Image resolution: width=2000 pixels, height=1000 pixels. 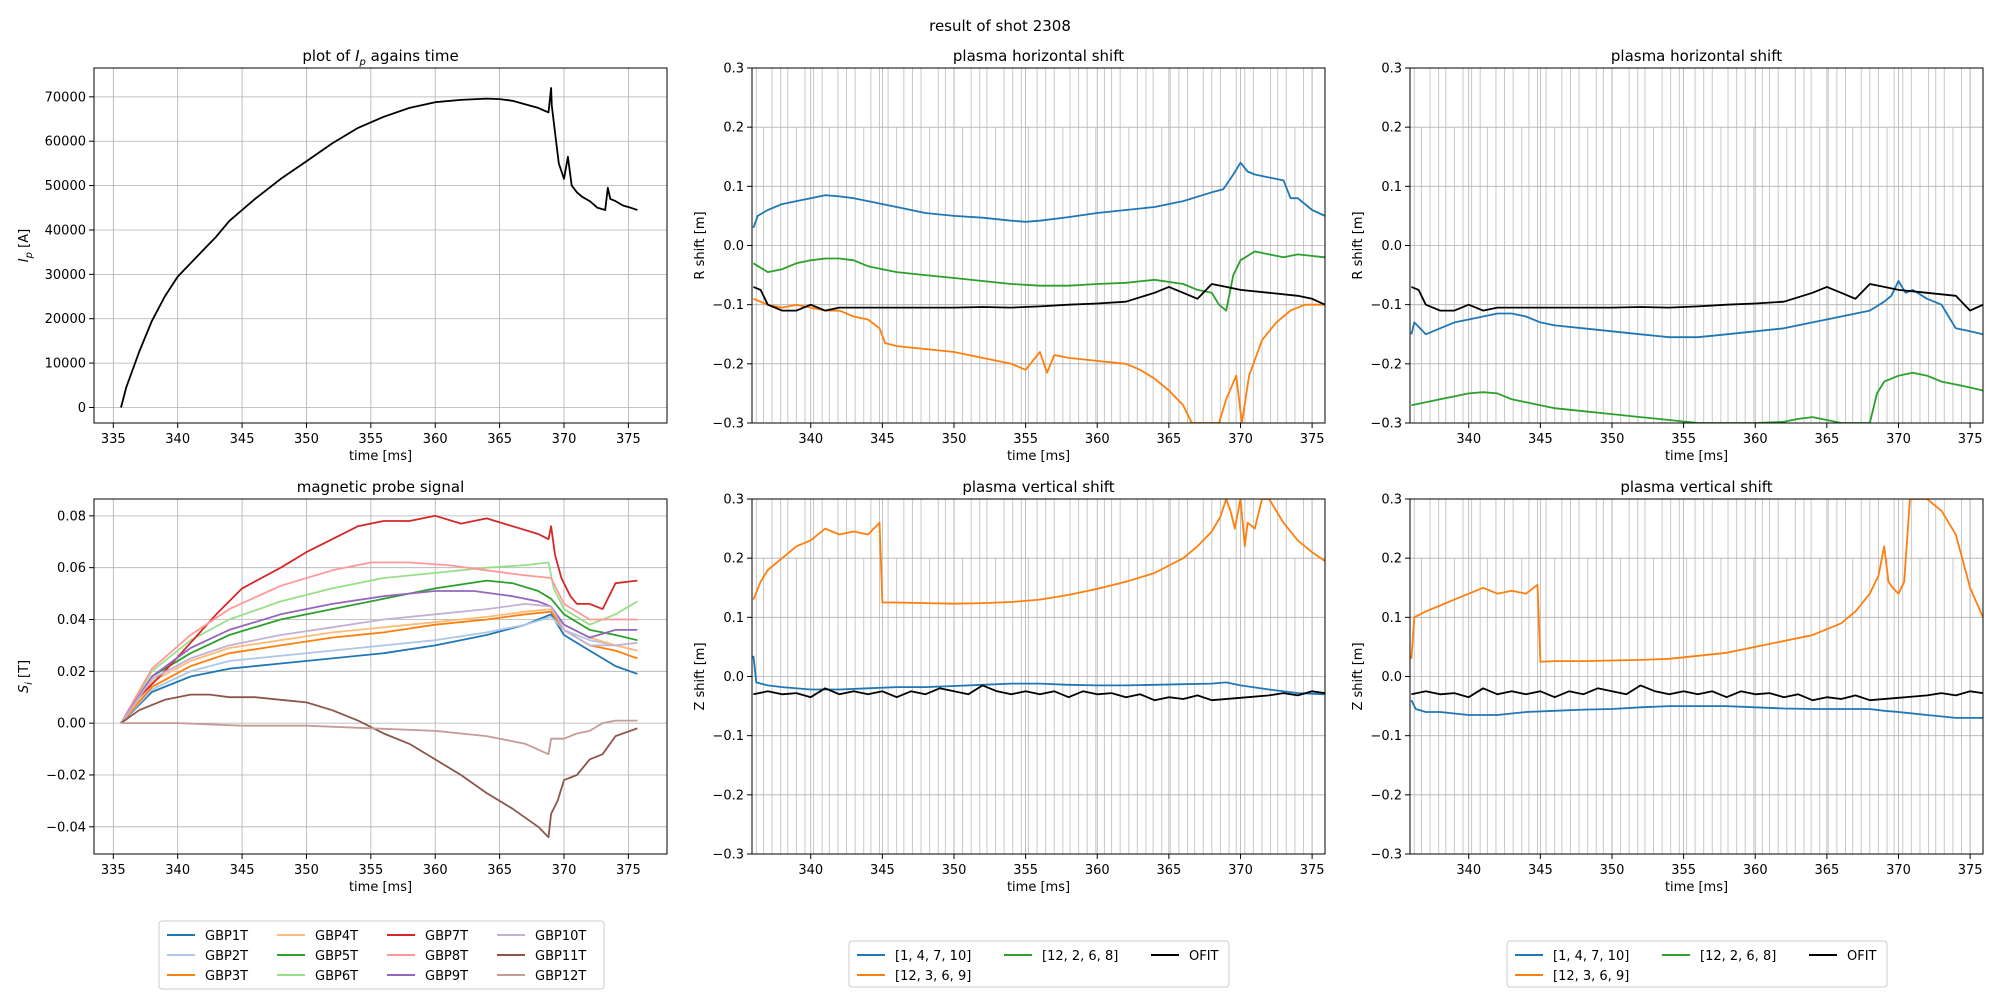 What do you see at coordinates (336, 936) in the screenshot?
I see `legend-label: GBP4T` at bounding box center [336, 936].